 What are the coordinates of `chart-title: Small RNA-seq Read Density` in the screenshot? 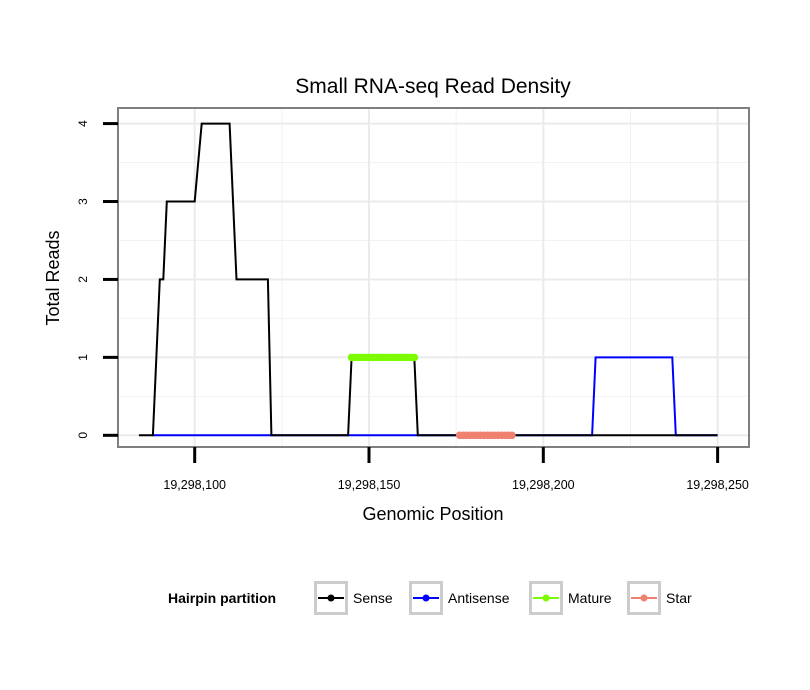 It's located at (433, 86).